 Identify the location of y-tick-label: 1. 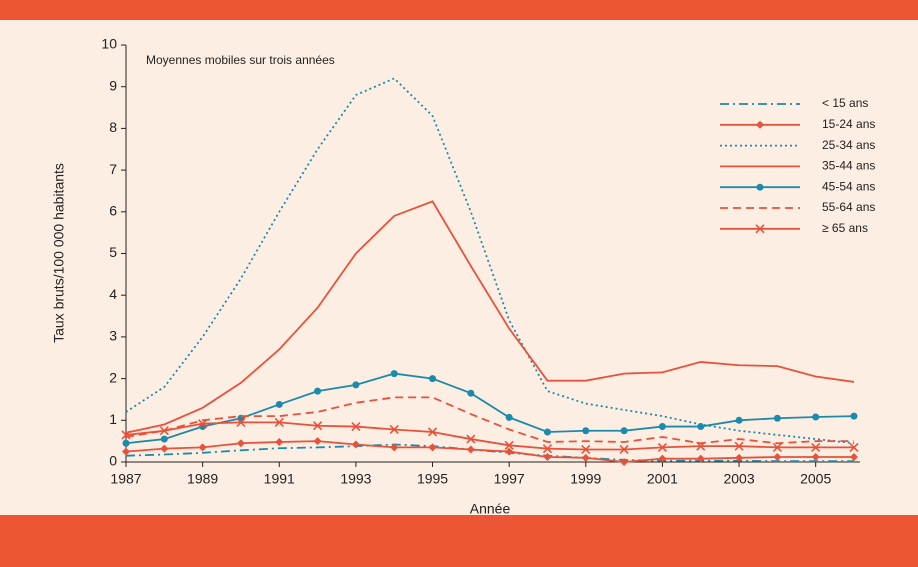
(113, 419).